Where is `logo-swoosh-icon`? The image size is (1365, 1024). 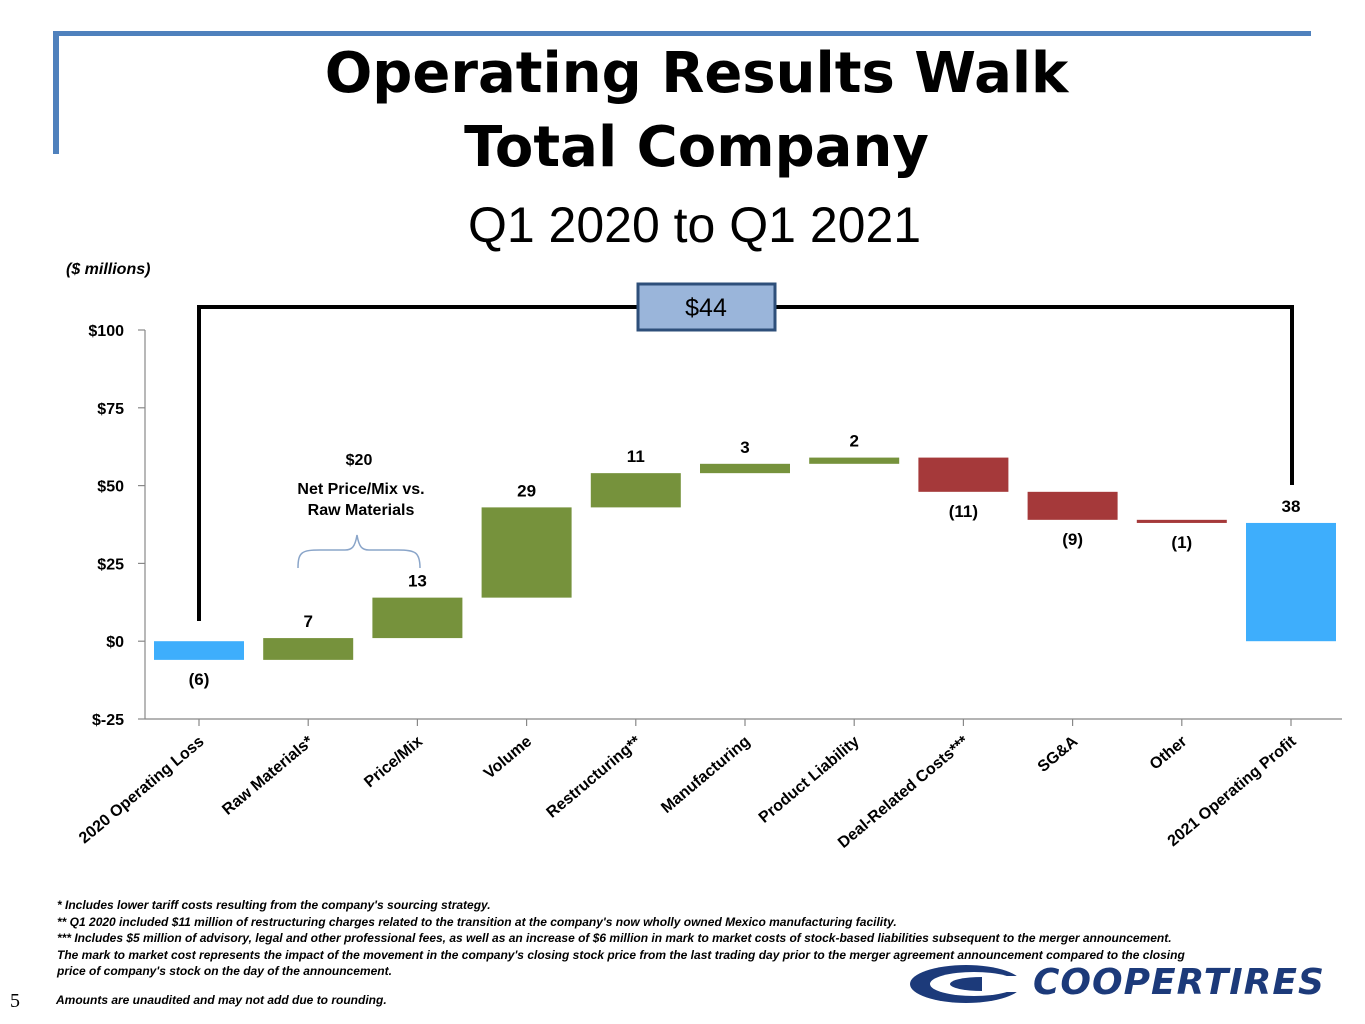
logo-swoosh-icon is located at coordinates (969, 984).